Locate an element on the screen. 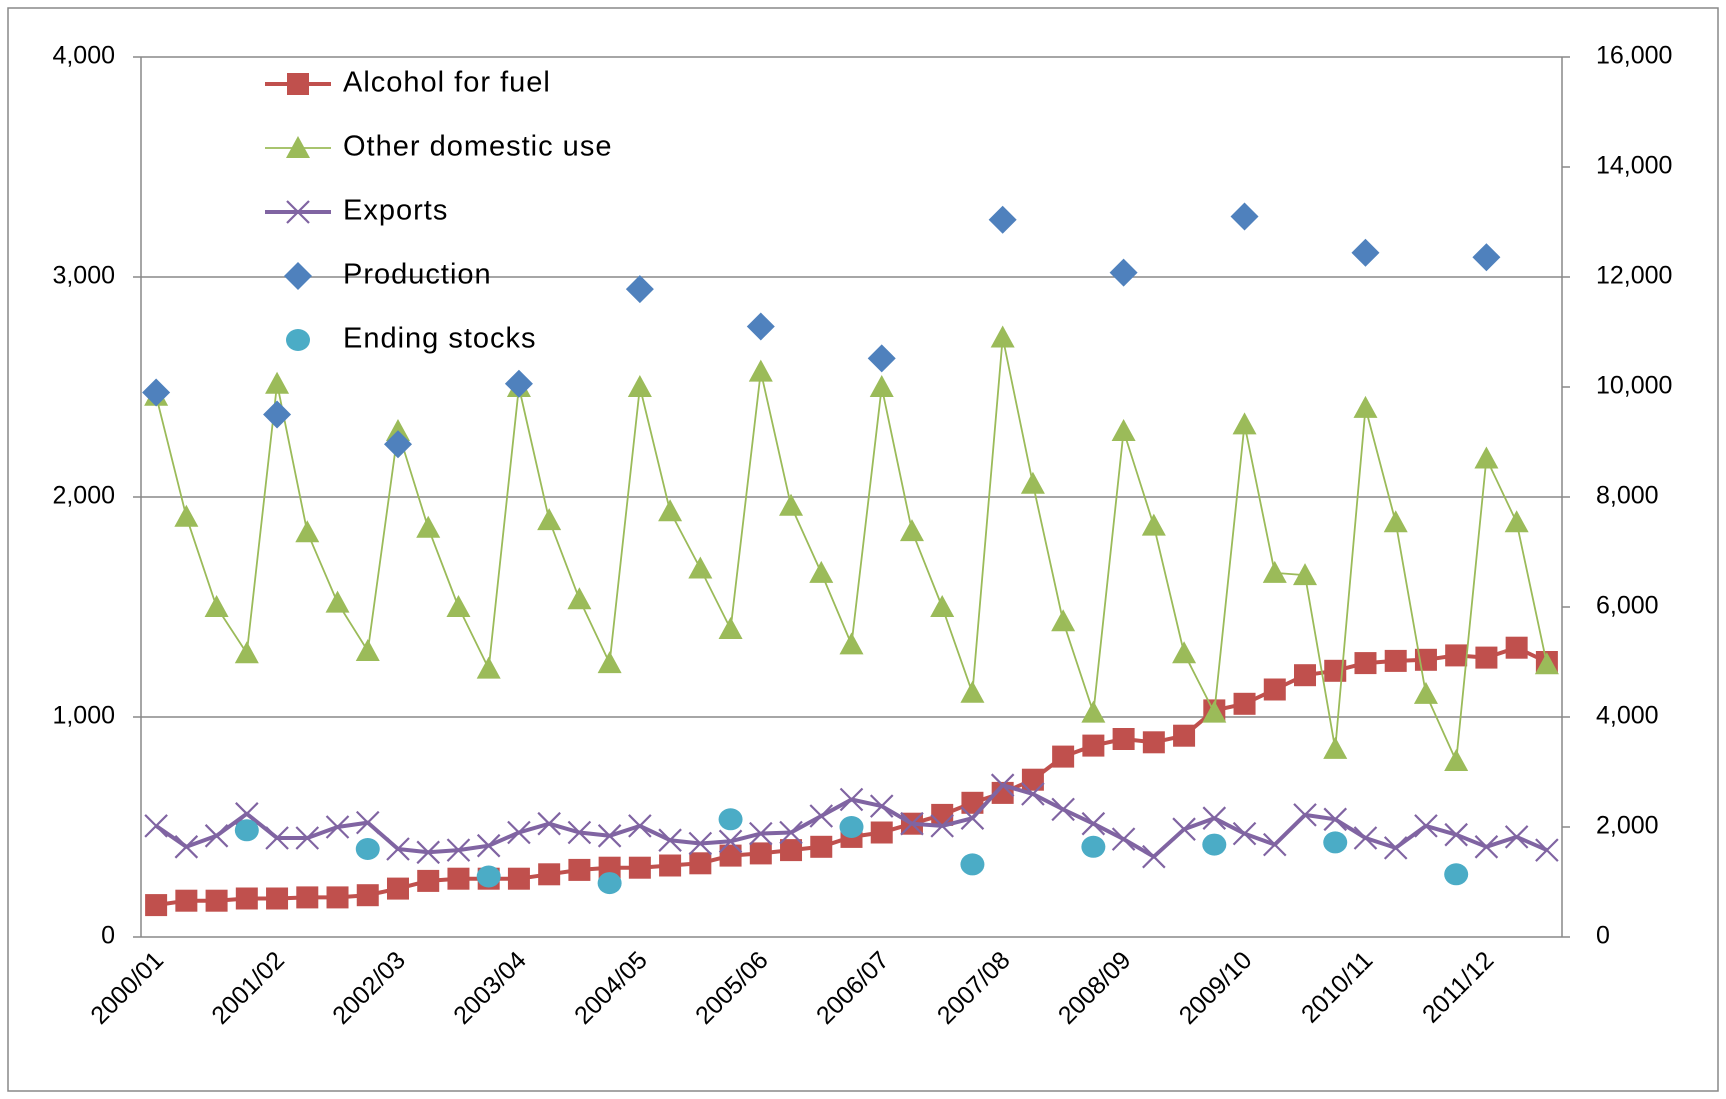 The image size is (1726, 1099). y-tick-label: 1,000 is located at coordinates (83, 716).